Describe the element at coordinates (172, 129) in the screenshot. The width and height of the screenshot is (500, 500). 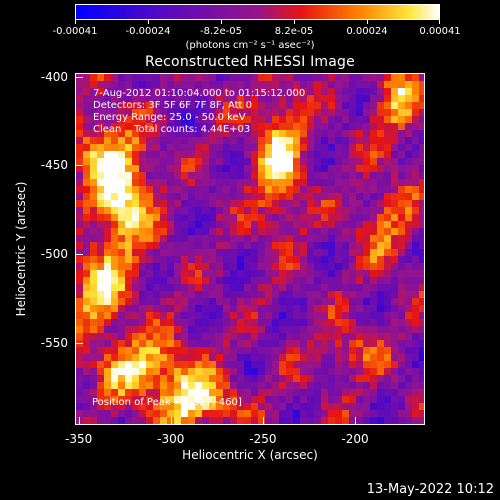
I see `clean-counts-label: Clean Total counts: 4.44E+03` at that location.